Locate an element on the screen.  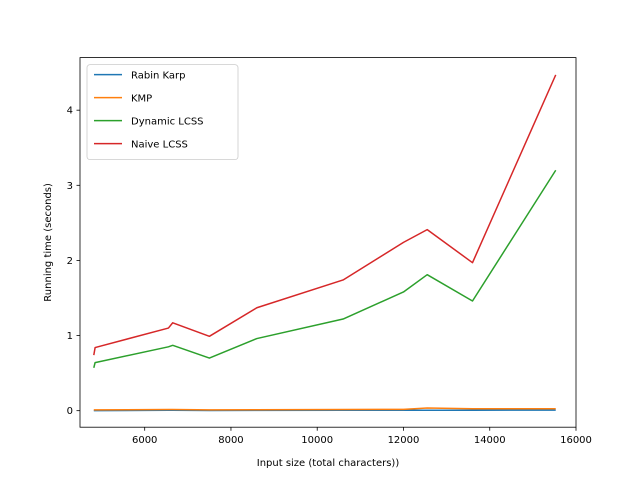
x-tick-label: 16000 is located at coordinates (576, 440).